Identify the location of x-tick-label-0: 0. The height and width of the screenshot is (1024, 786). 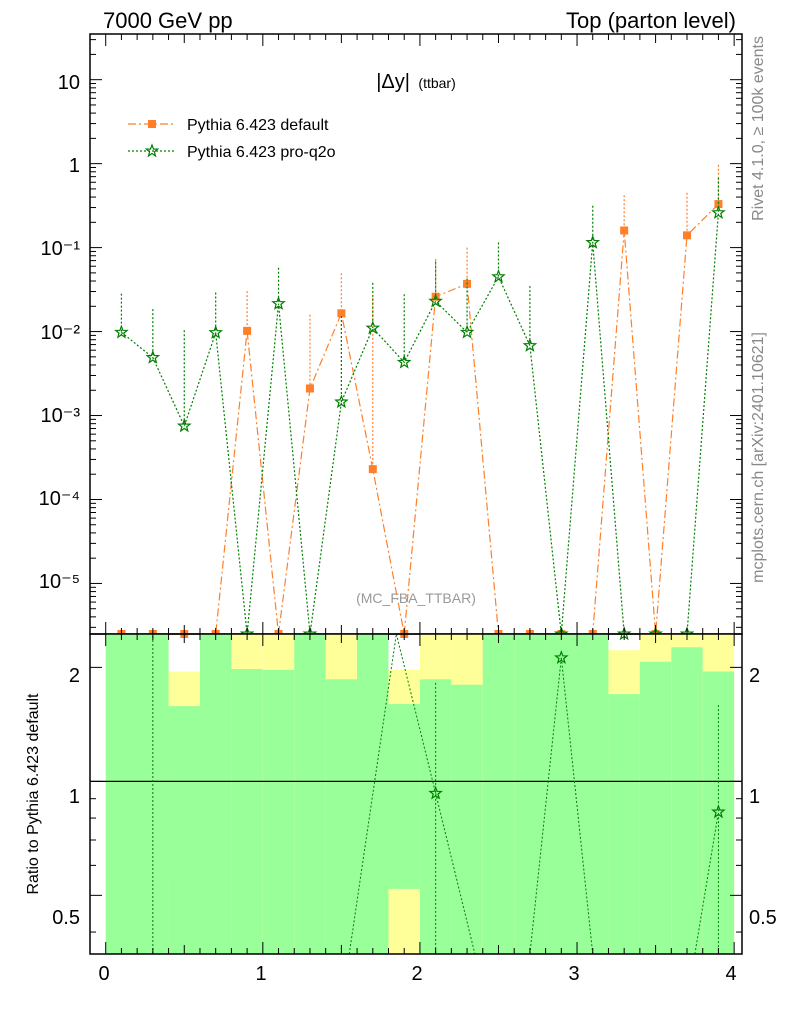
(103, 974).